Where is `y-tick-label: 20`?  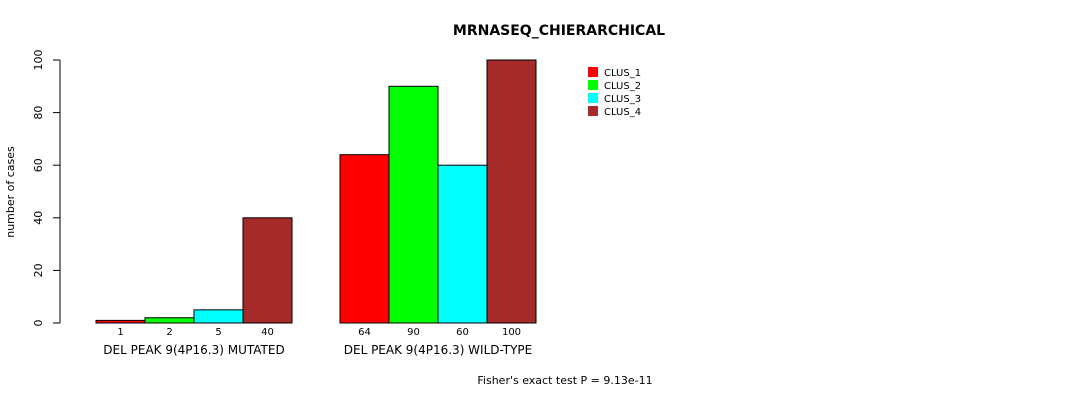 y-tick-label: 20 is located at coordinates (38, 270).